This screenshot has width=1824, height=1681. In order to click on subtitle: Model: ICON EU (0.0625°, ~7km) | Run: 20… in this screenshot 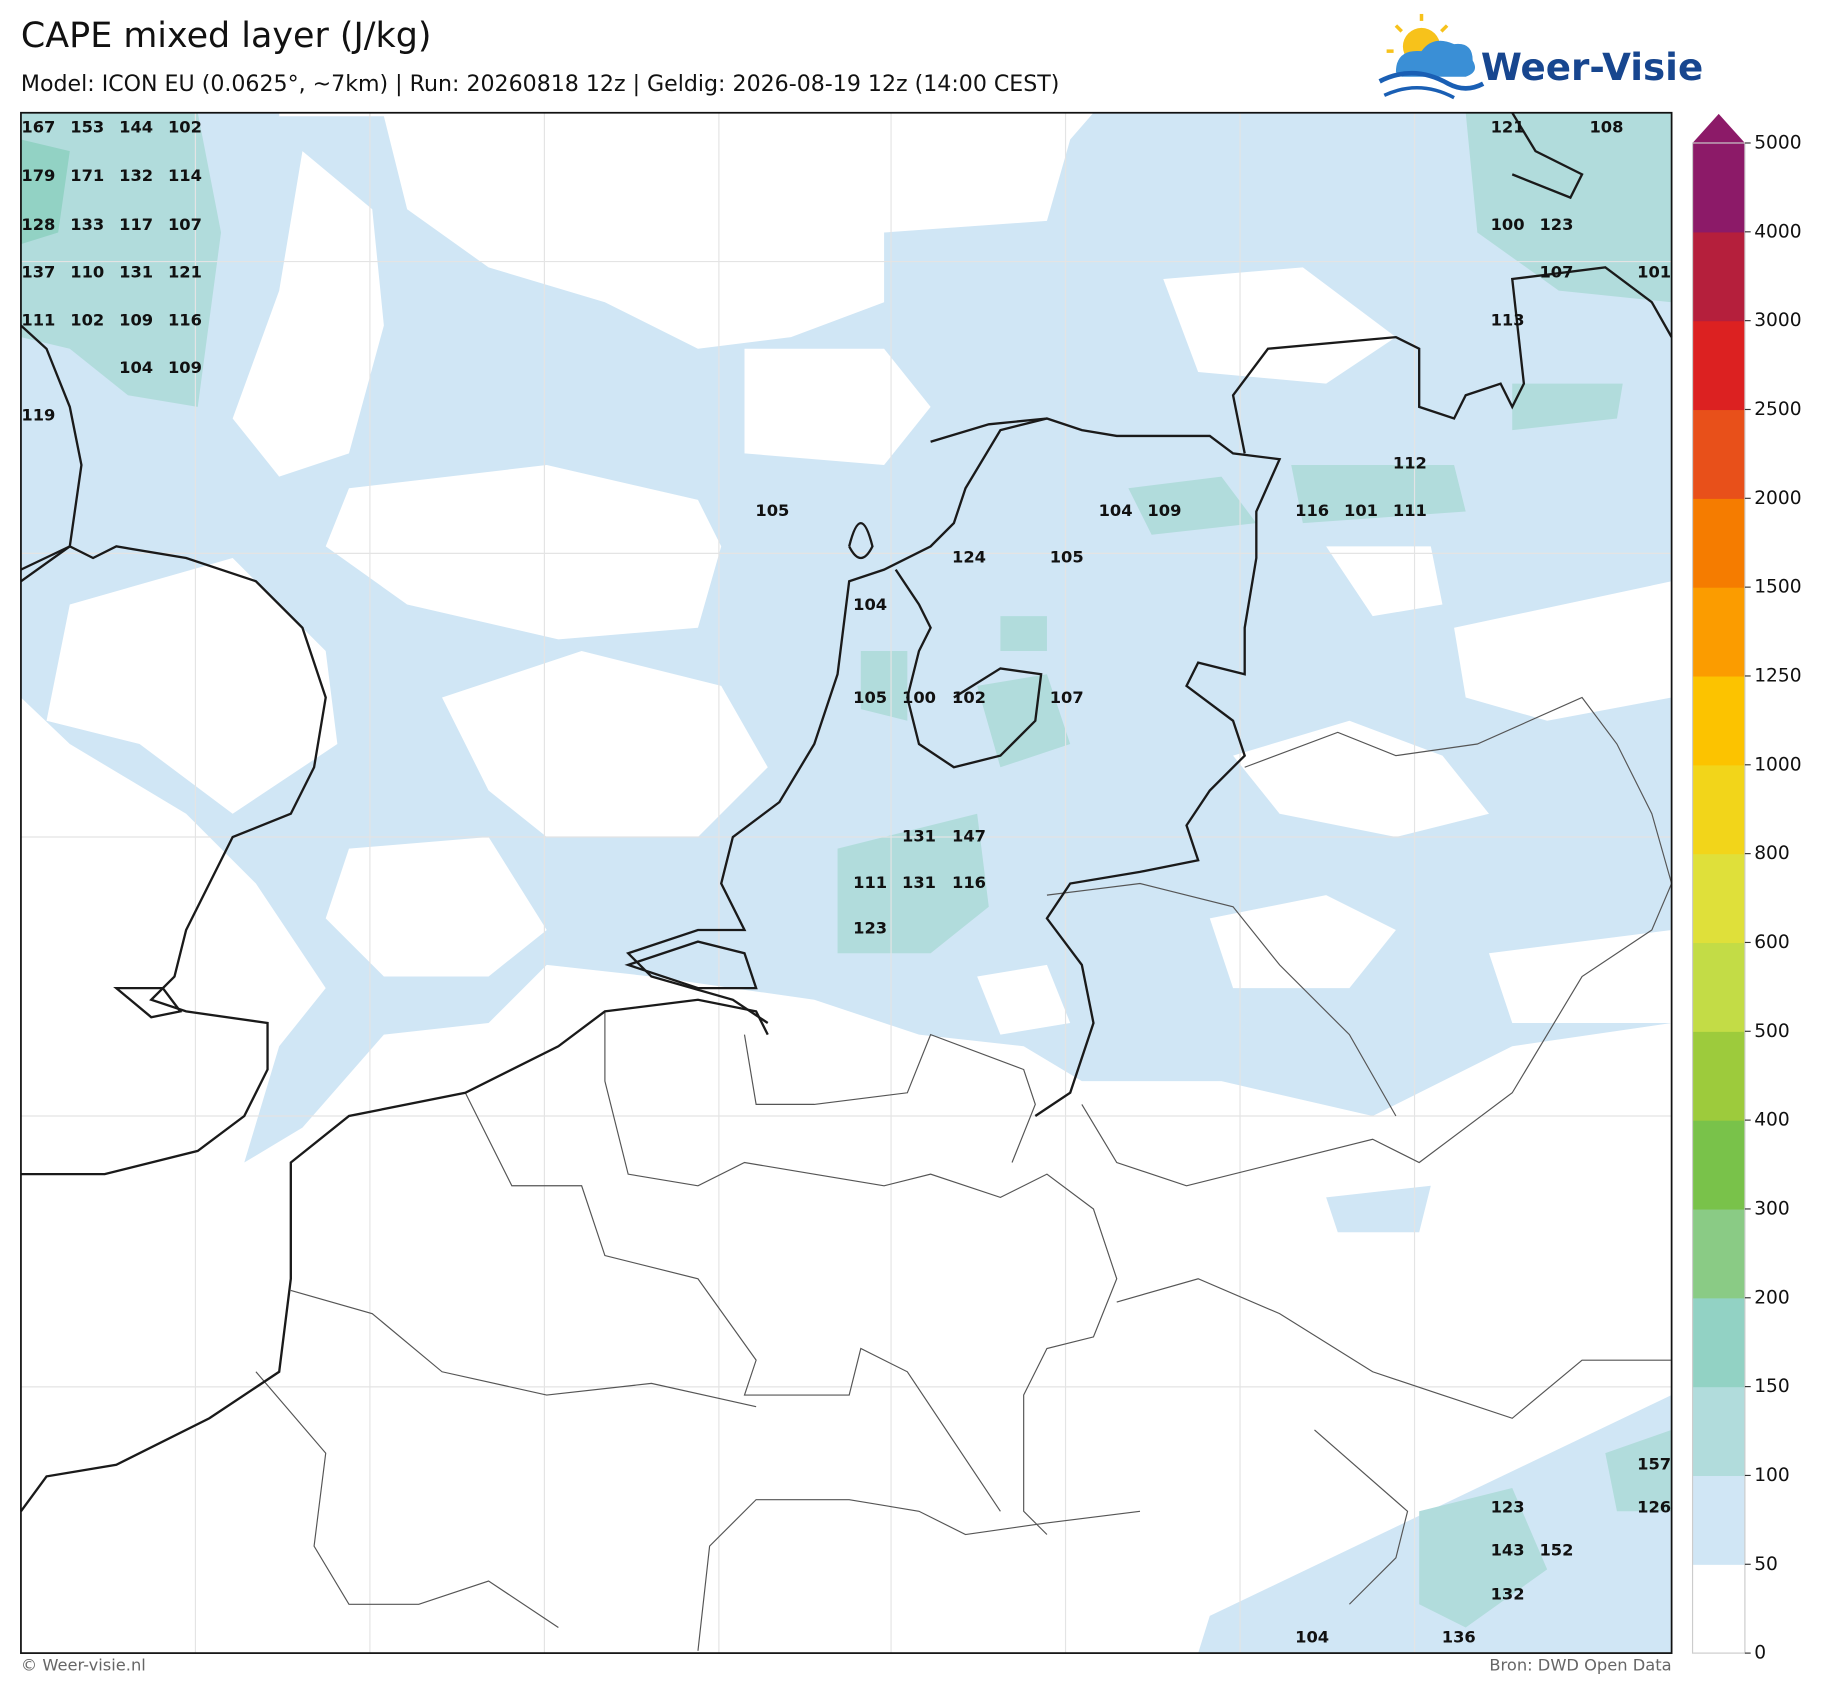, I will do `click(540, 84)`.